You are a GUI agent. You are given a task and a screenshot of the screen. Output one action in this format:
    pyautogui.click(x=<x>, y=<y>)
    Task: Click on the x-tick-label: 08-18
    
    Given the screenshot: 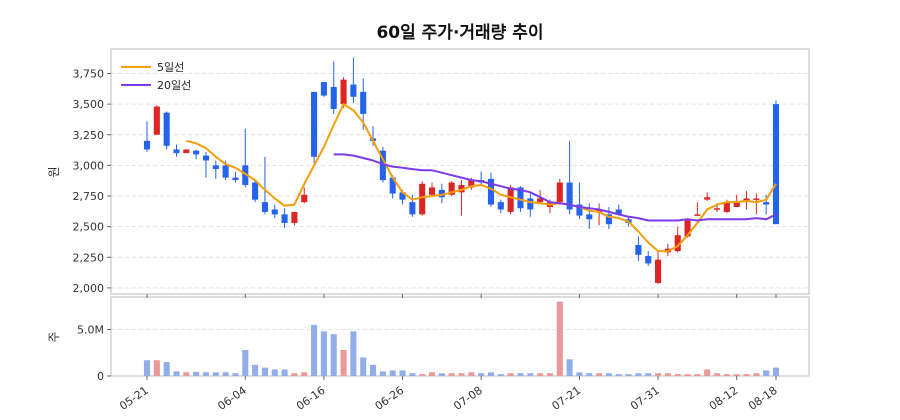 What is the action you would take?
    pyautogui.click(x=763, y=398)
    